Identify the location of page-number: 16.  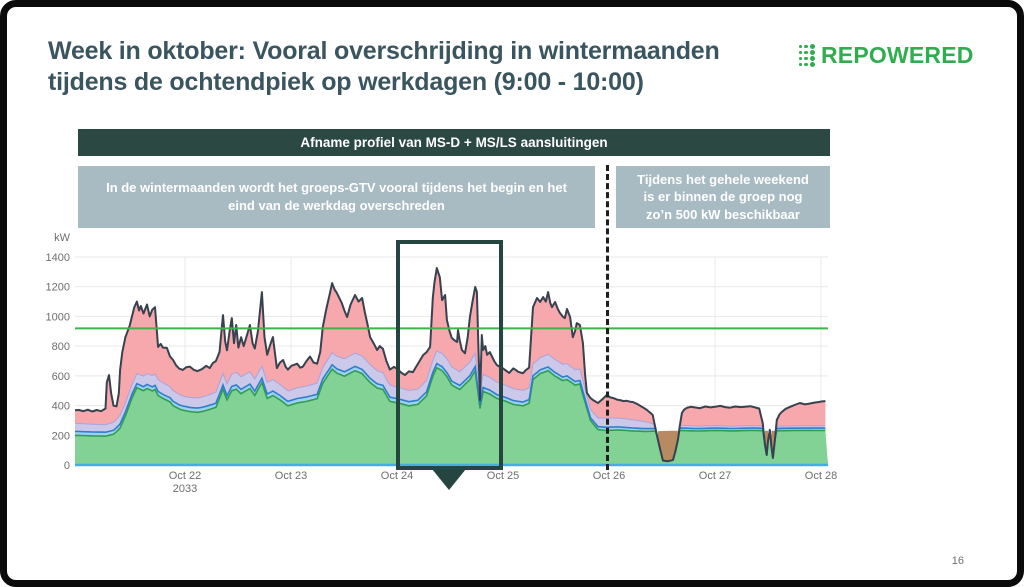
(957, 561).